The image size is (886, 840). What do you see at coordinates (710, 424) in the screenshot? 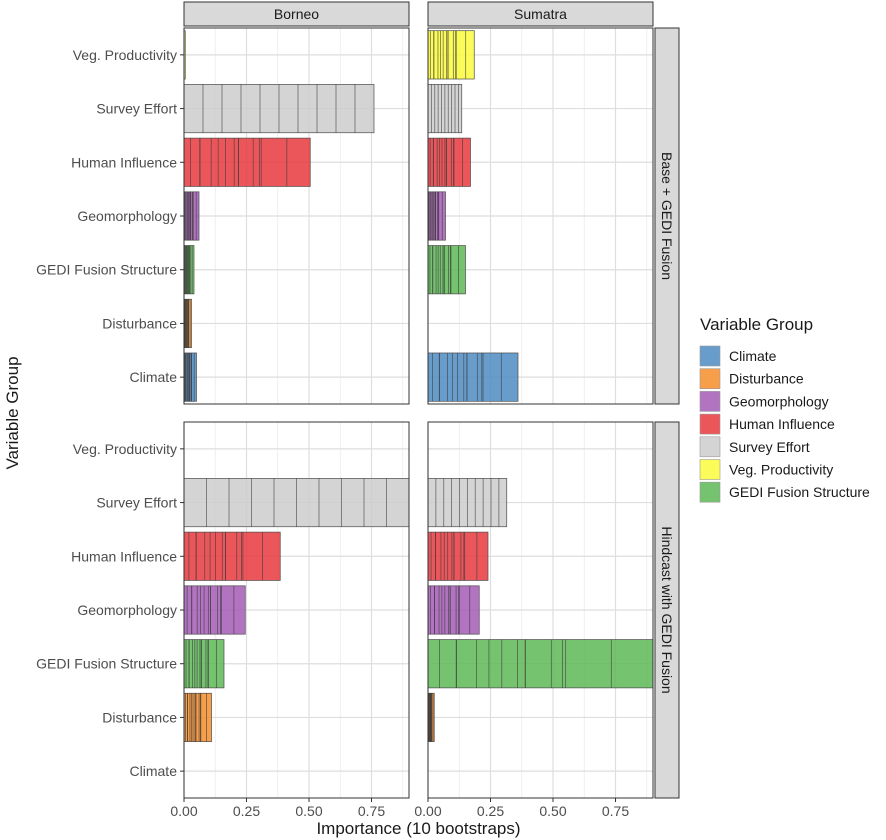
I see `legend-swatch-human-influence` at bounding box center [710, 424].